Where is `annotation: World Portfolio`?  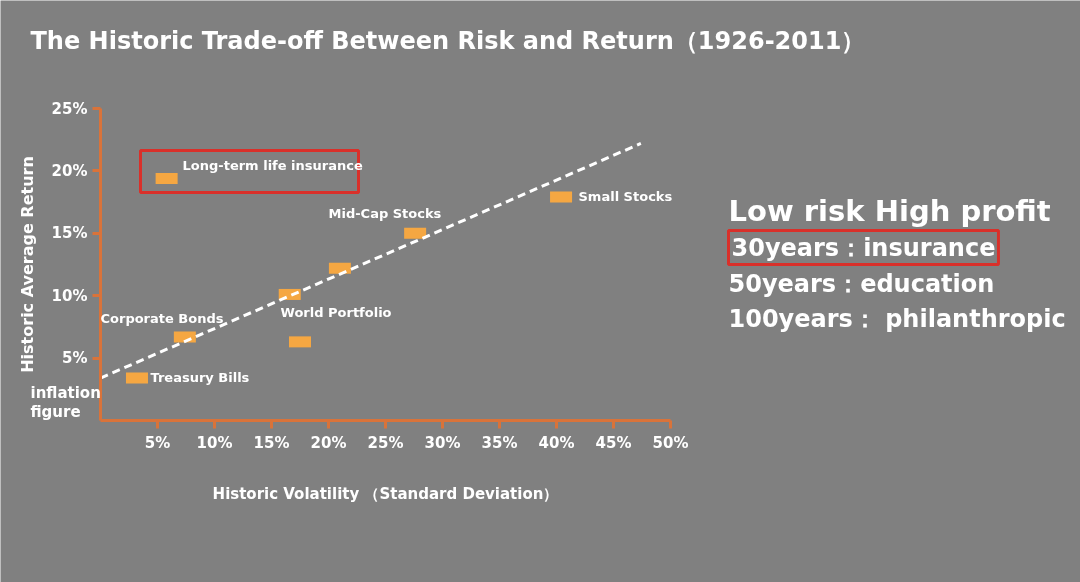 annotation: World Portfolio is located at coordinates (336, 312).